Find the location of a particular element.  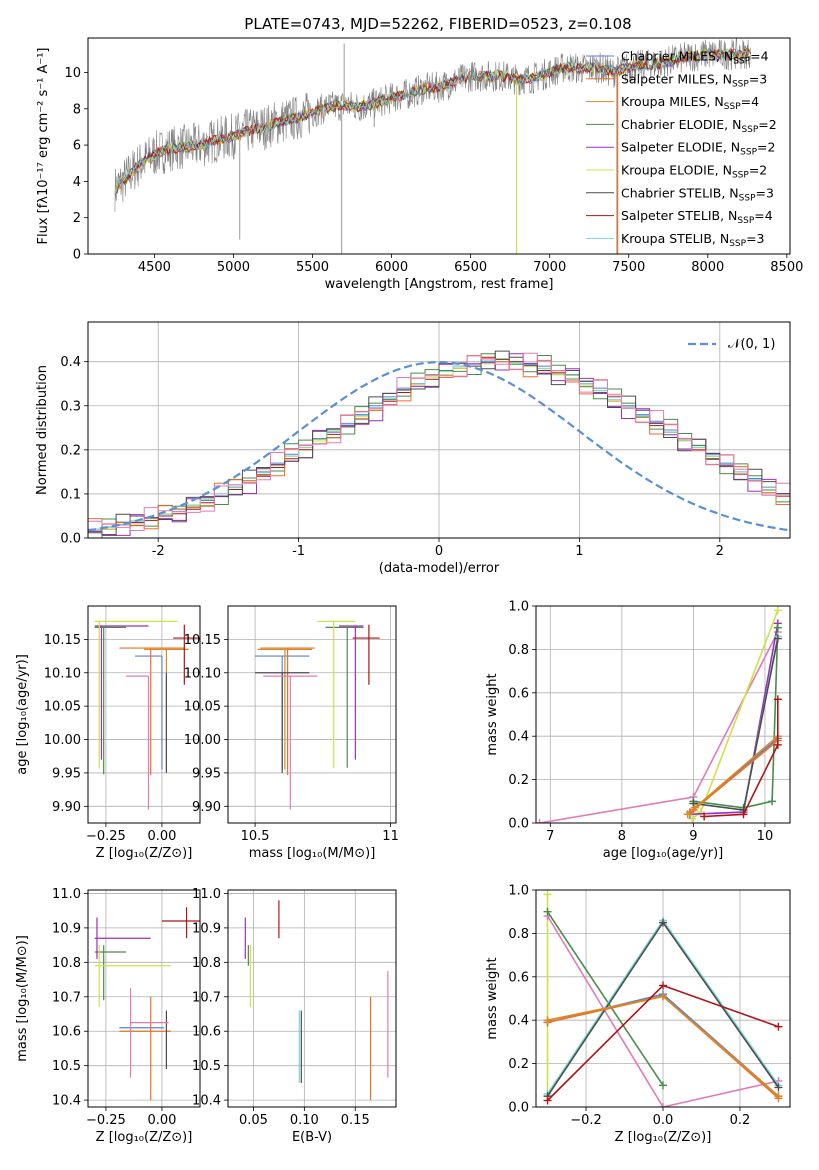

x-tick-label: 0 is located at coordinates (439, 551).